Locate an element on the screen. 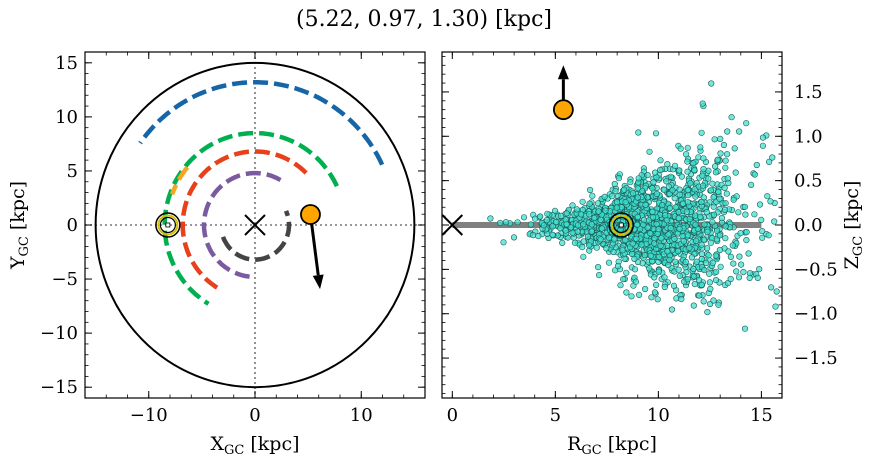 Image resolution: width=874 pixels, height=464 pixels. y-tick-label: 5 is located at coordinates (72, 171).